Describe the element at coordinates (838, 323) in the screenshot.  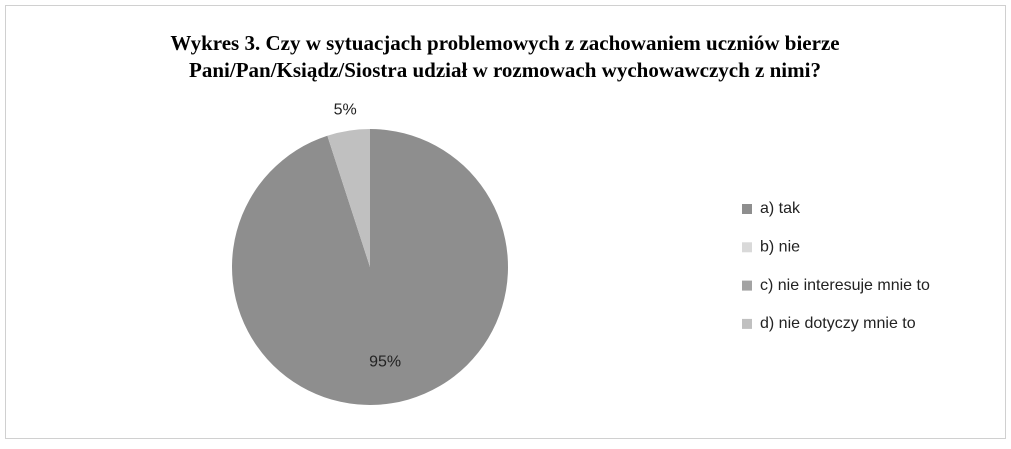
I see `legend-label: d) nie dotyczy mnie to` at that location.